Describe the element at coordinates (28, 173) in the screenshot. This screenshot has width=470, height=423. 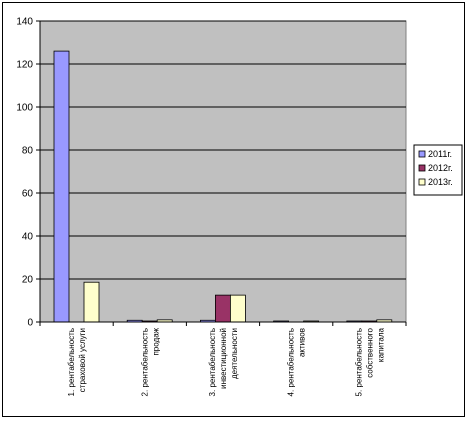
I see `y-axis: 0 20 40 60 80 100 120 140` at that location.